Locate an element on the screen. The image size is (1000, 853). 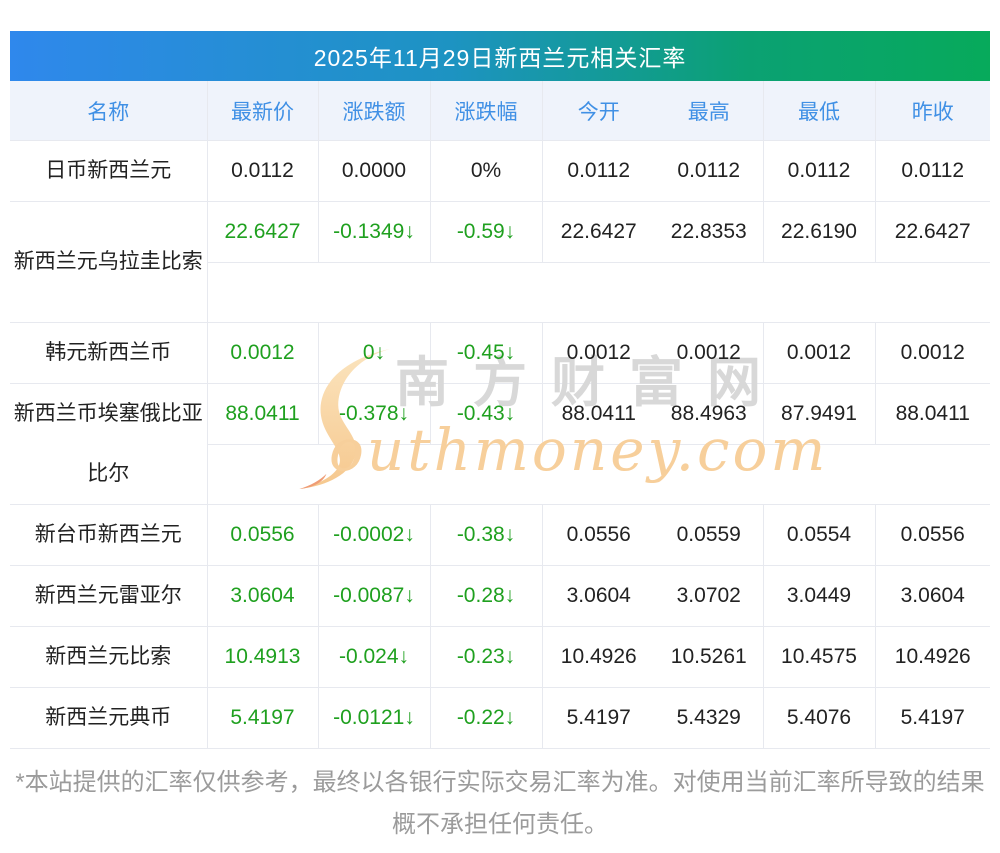
low-value: 22.6190 is located at coordinates (819, 231).